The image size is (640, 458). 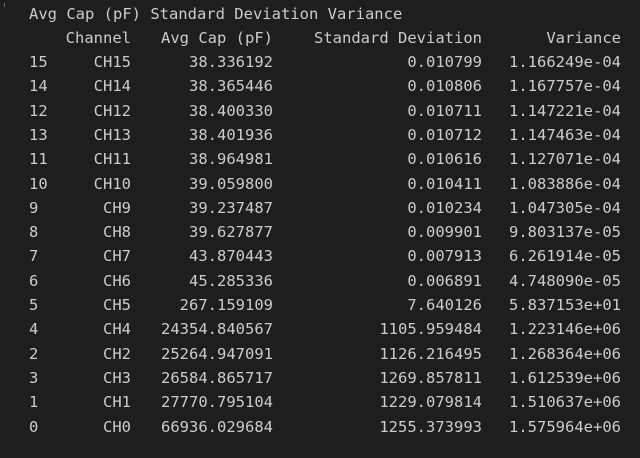 I want to click on row-std-dev: 1105.959484, so click(x=430, y=329).